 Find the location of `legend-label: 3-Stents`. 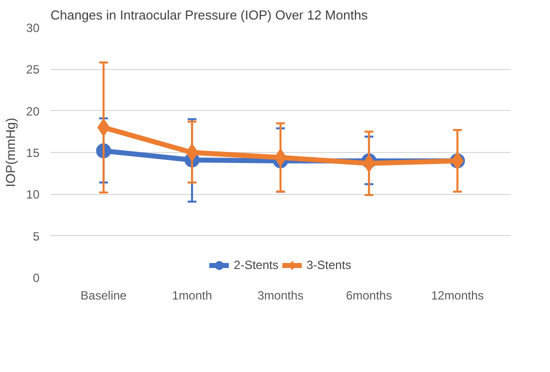

legend-label: 3-Stents is located at coordinates (329, 265).